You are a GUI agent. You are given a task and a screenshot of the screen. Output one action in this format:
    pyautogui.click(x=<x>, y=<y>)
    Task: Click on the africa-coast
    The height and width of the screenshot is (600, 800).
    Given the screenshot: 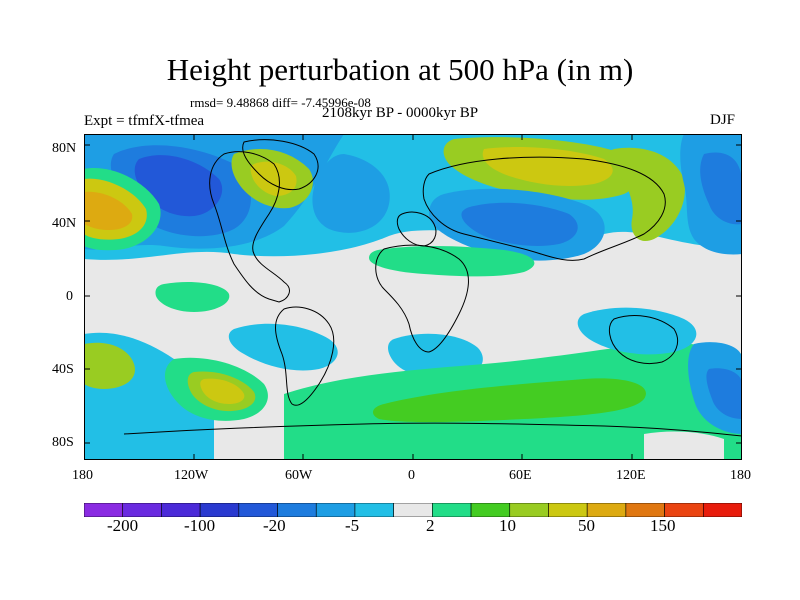 What is the action you would take?
    pyautogui.click(x=422, y=298)
    